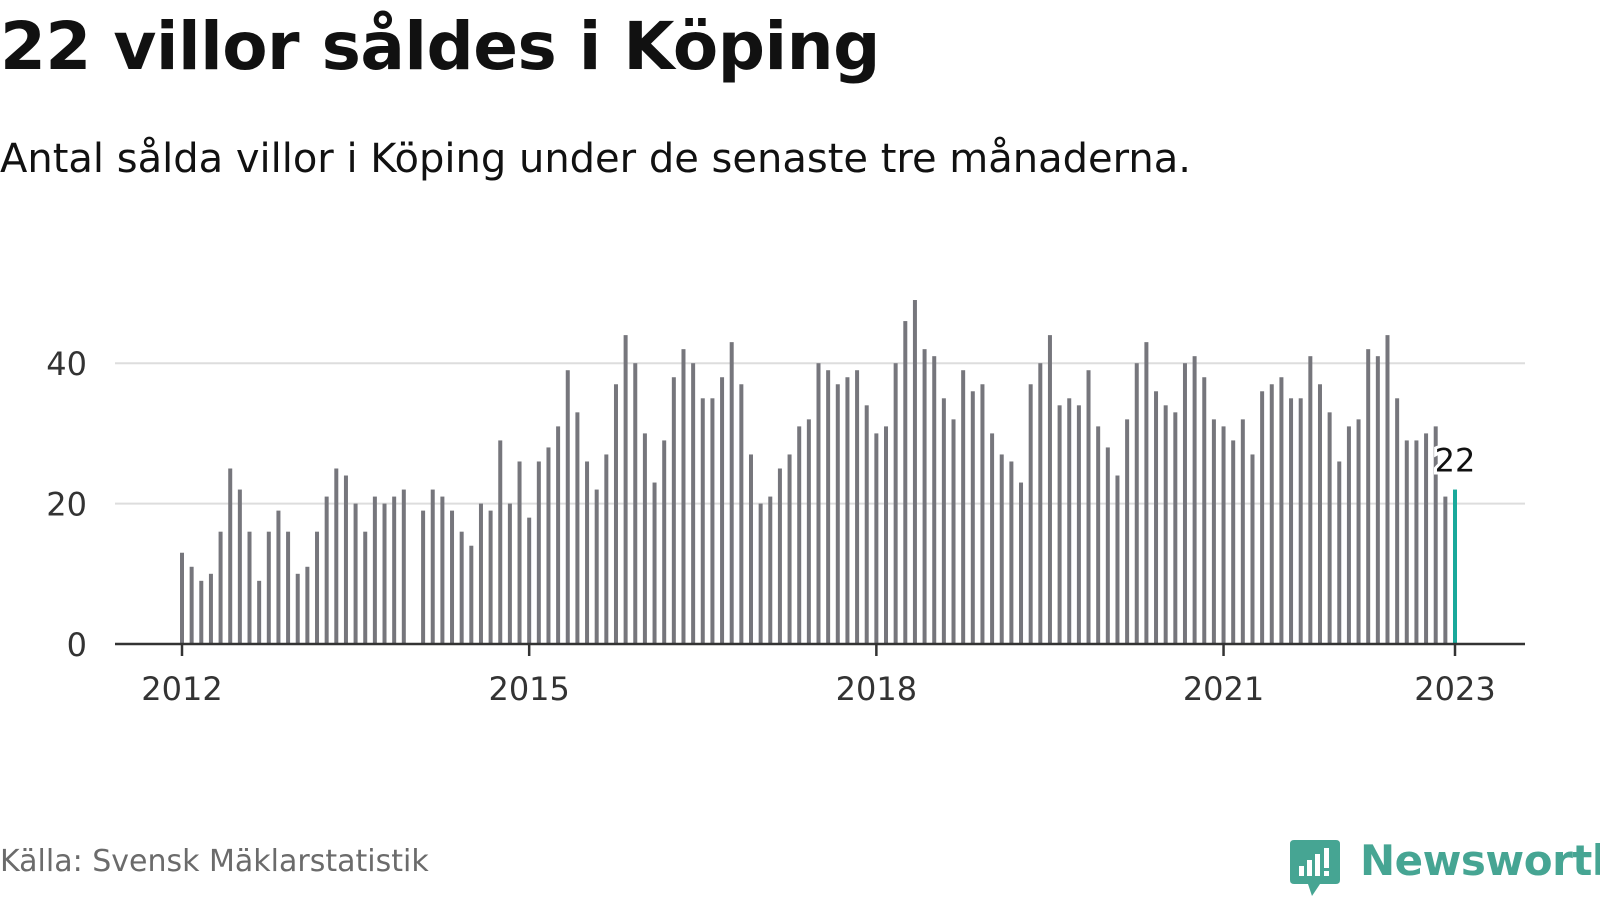 The height and width of the screenshot is (900, 1600). I want to click on last-value-label: 22, so click(1455, 461).